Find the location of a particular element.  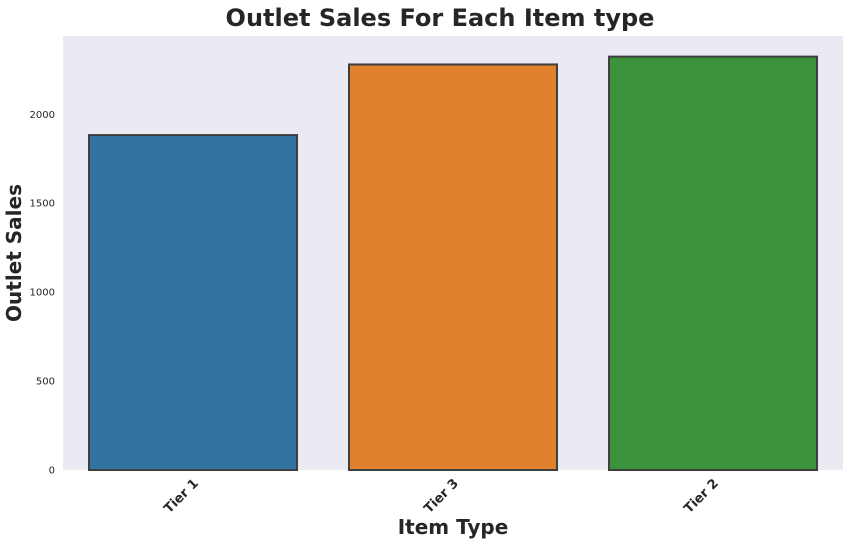

y-tick-label: 2000 is located at coordinates (42, 115).